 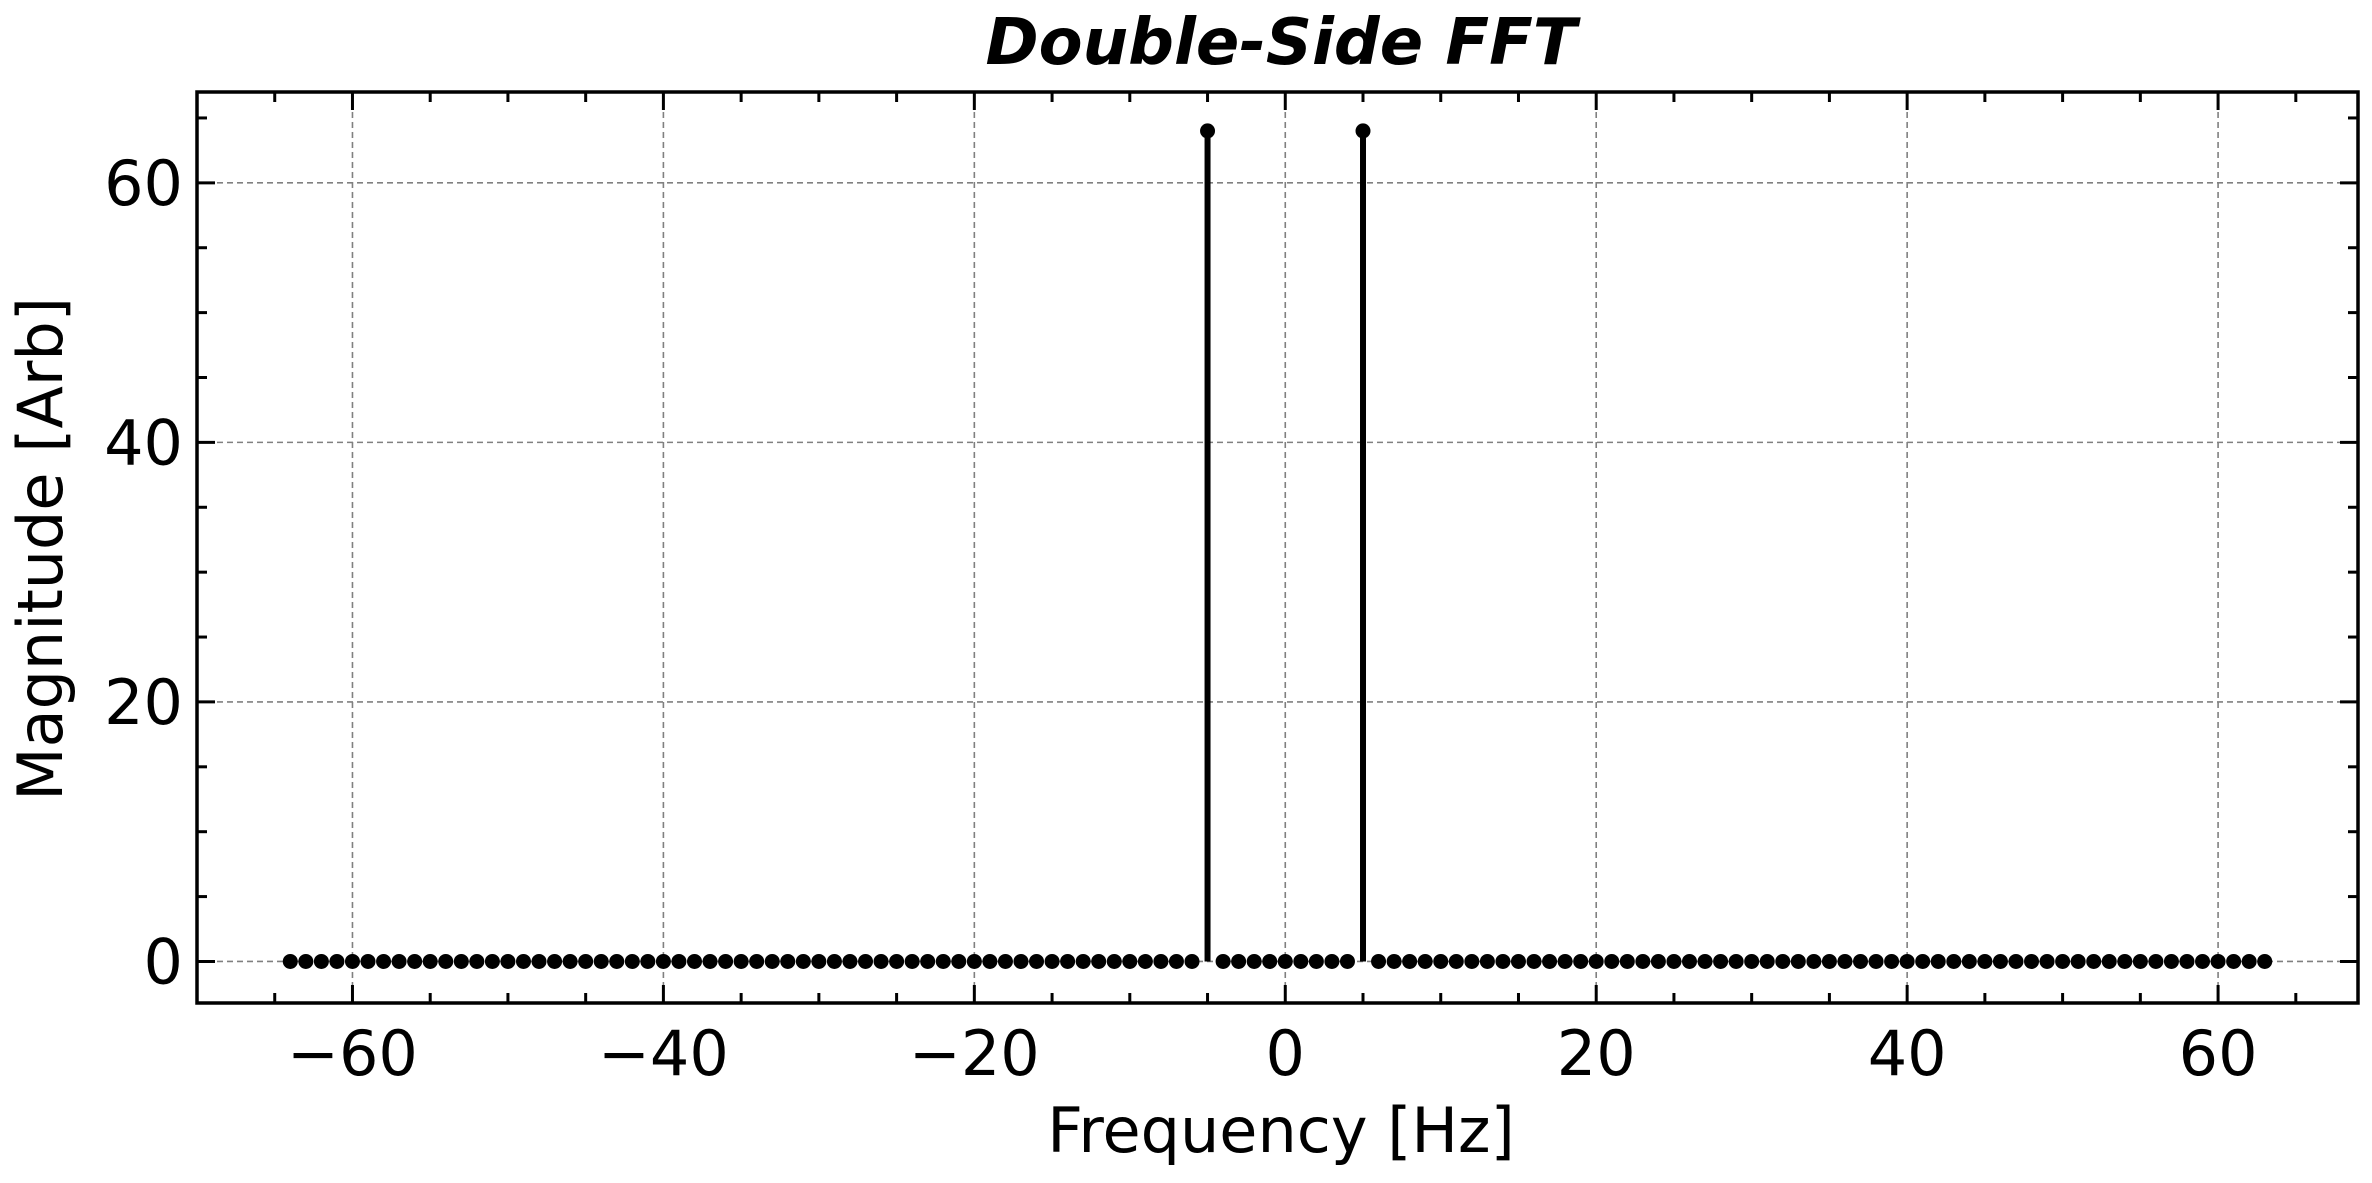 What do you see at coordinates (143, 702) in the screenshot?
I see `y-tick-label: 20` at bounding box center [143, 702].